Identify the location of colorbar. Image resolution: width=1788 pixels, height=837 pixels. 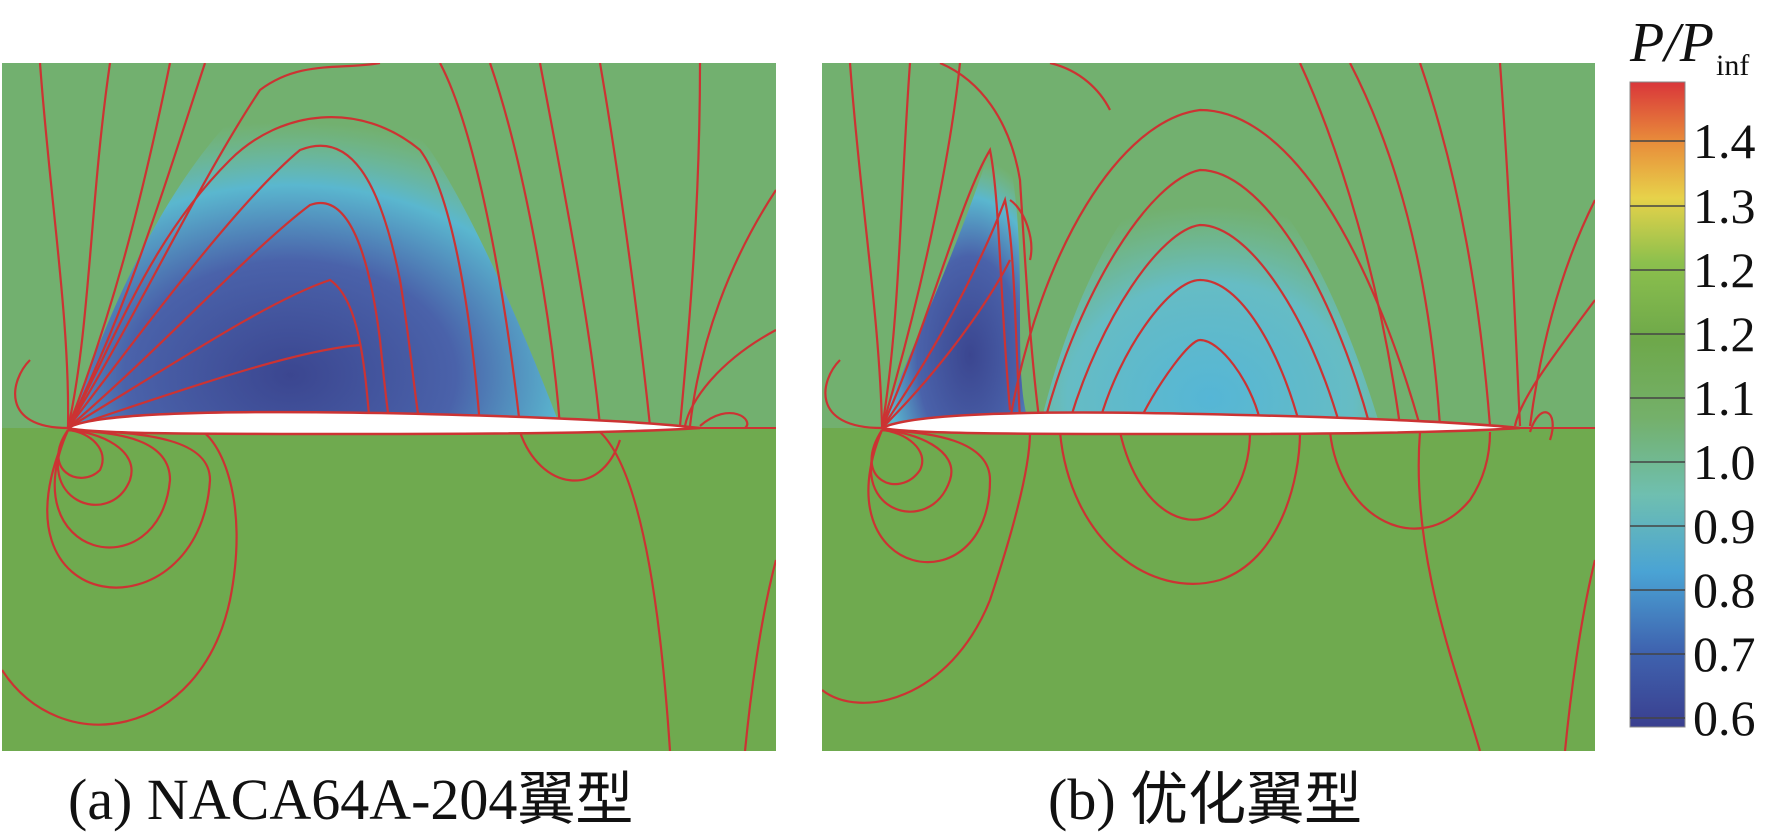
(1657, 404).